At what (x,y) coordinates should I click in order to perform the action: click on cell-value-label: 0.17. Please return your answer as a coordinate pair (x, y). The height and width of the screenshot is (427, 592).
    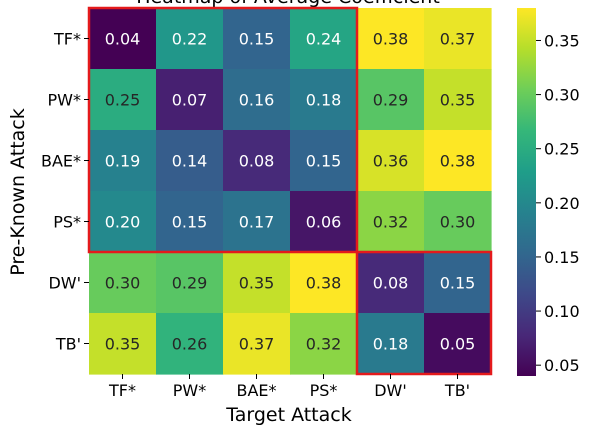
    Looking at the image, I should click on (257, 222).